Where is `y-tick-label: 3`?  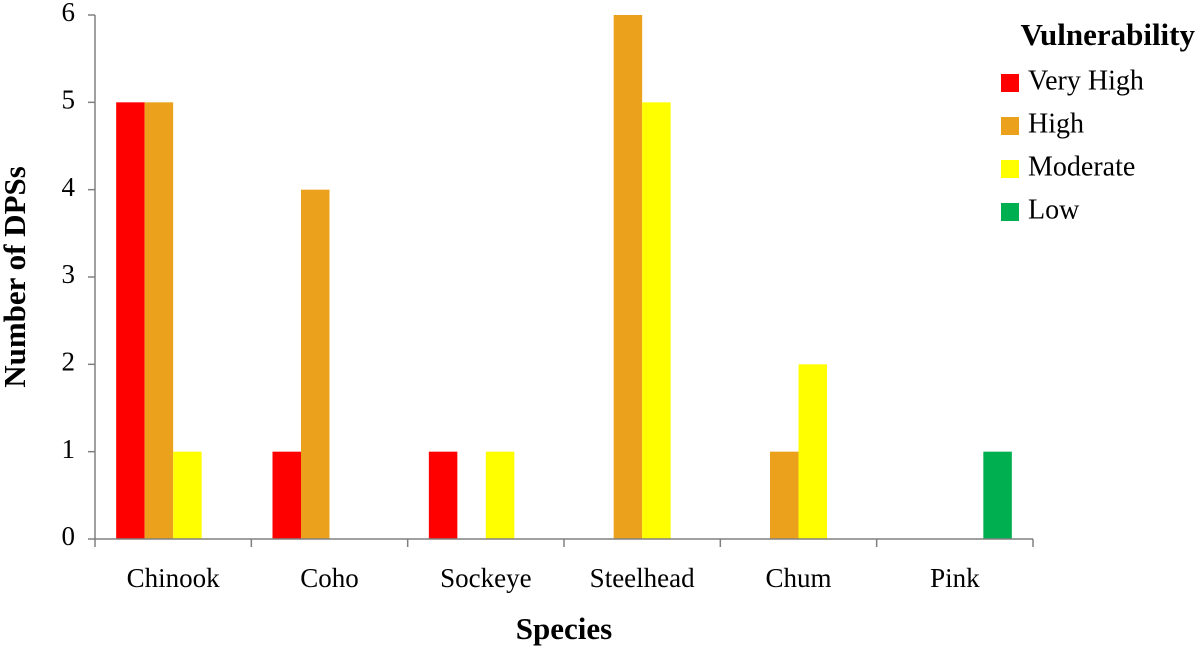
y-tick-label: 3 is located at coordinates (69, 274).